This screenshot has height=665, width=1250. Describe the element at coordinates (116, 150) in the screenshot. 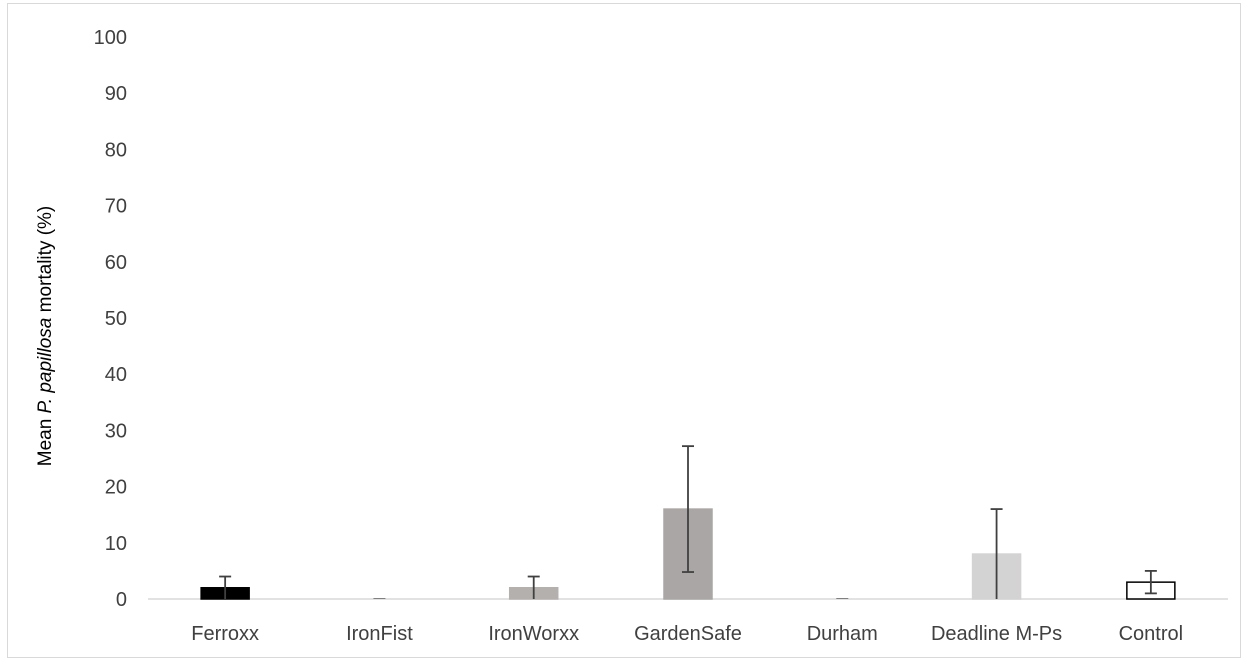

I see `y-tick-label: 80` at that location.